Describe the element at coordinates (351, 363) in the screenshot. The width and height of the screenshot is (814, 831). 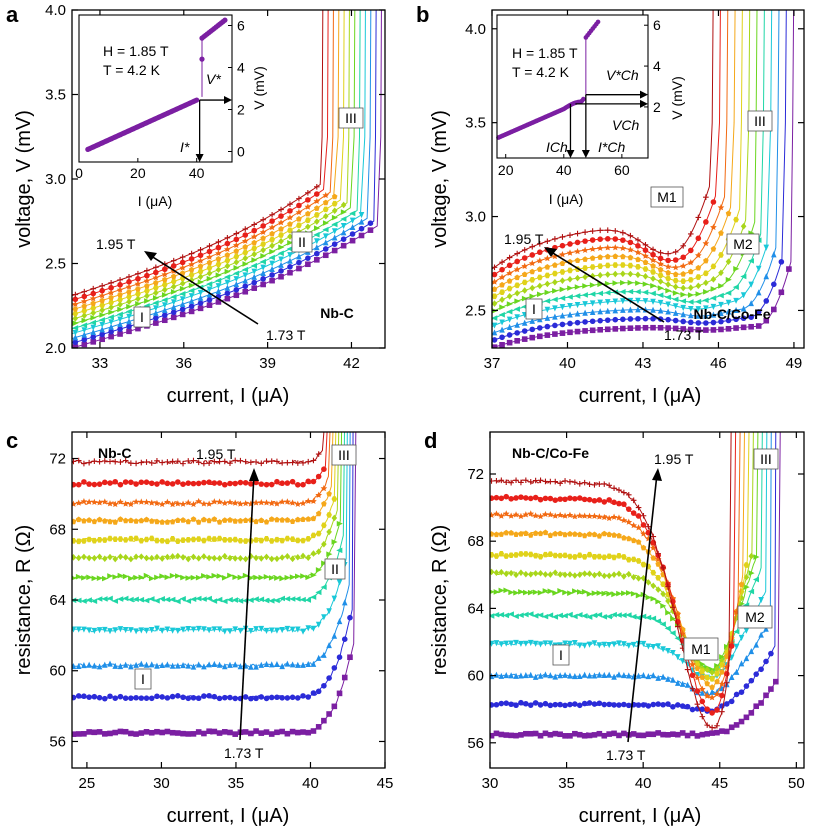
I see `panel-a-xtick-label: 42` at that location.